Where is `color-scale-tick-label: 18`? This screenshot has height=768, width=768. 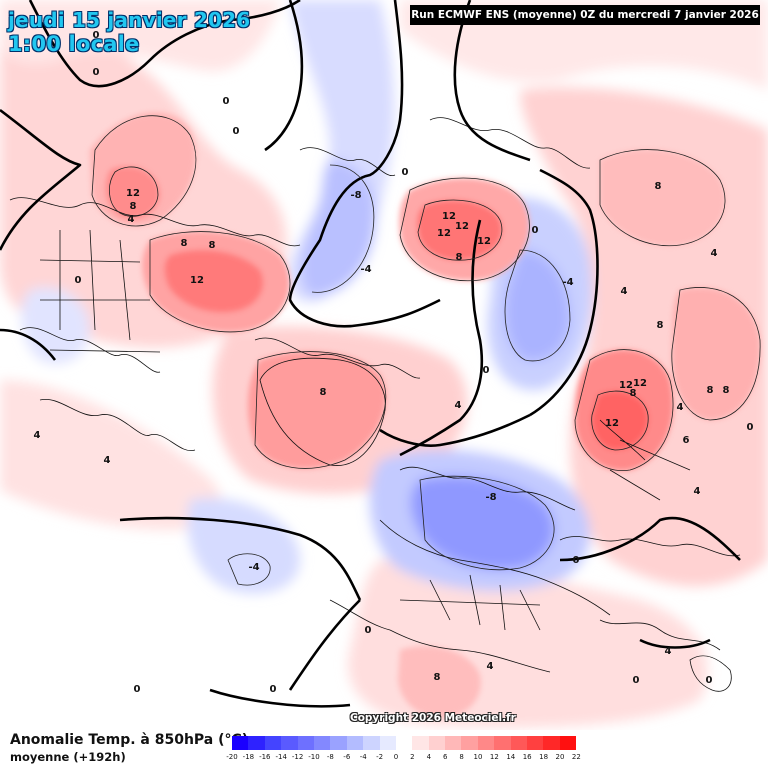 color-scale-tick-label: 18 is located at coordinates (544, 757).